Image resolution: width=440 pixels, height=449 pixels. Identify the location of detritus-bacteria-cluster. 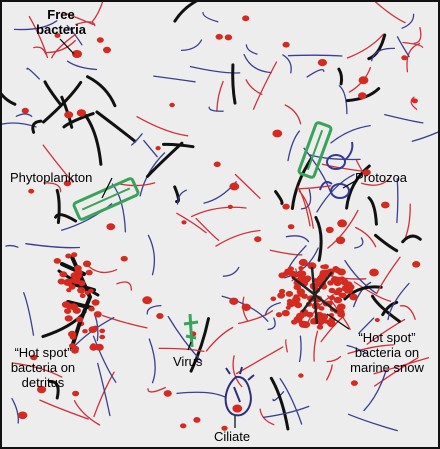
(79, 303).